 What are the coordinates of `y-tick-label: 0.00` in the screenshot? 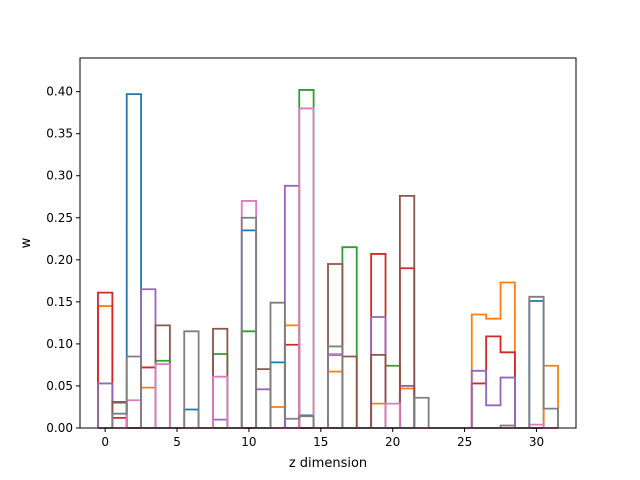 It's located at (59, 428).